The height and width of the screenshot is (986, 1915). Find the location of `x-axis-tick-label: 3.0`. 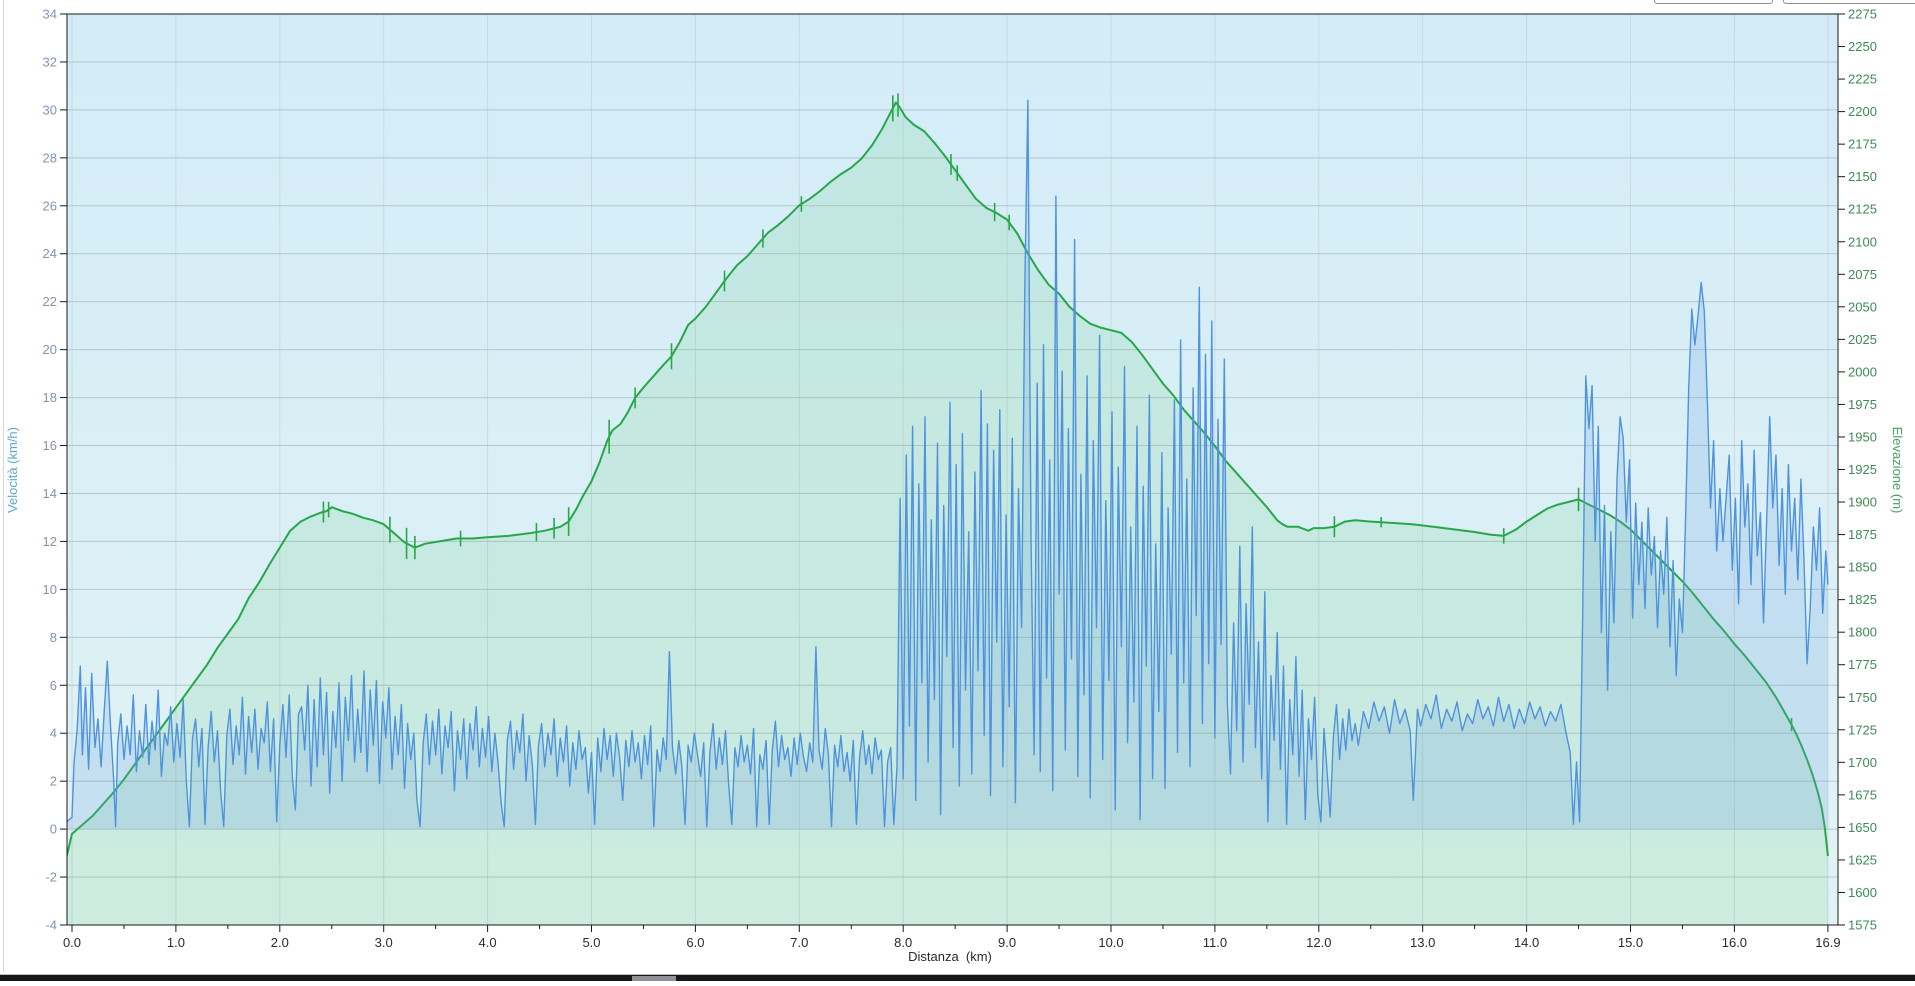

x-axis-tick-label: 3.0 is located at coordinates (384, 942).